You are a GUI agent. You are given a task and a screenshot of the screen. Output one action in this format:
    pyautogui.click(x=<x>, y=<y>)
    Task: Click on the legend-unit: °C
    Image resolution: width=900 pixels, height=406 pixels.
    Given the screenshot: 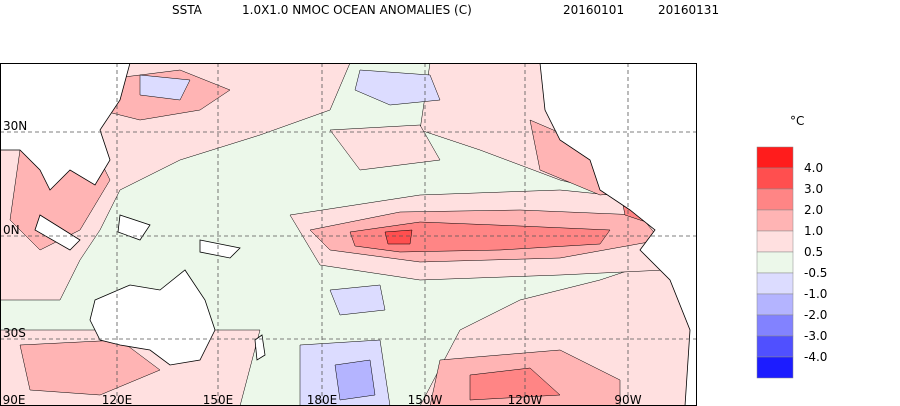 What is the action you would take?
    pyautogui.click(x=797, y=121)
    